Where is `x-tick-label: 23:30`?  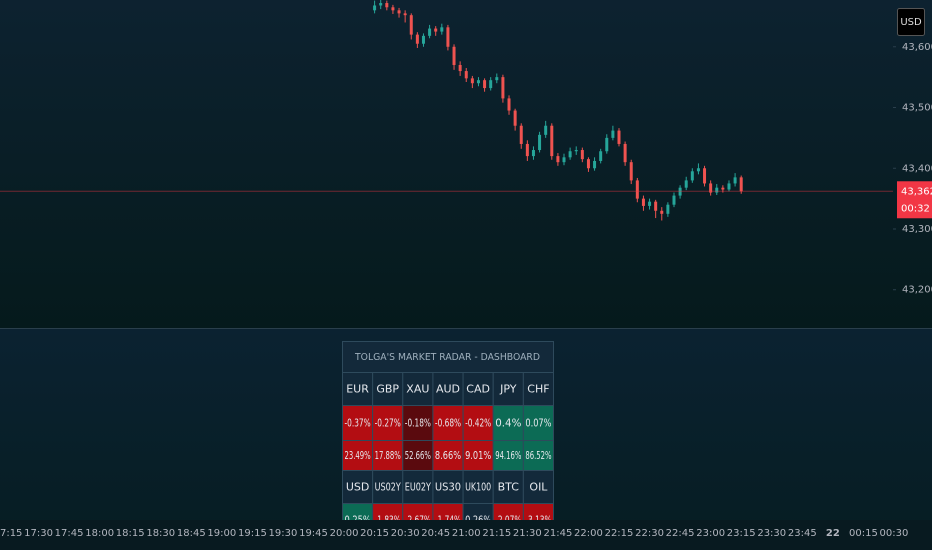
x-tick-label: 23:30 is located at coordinates (771, 533).